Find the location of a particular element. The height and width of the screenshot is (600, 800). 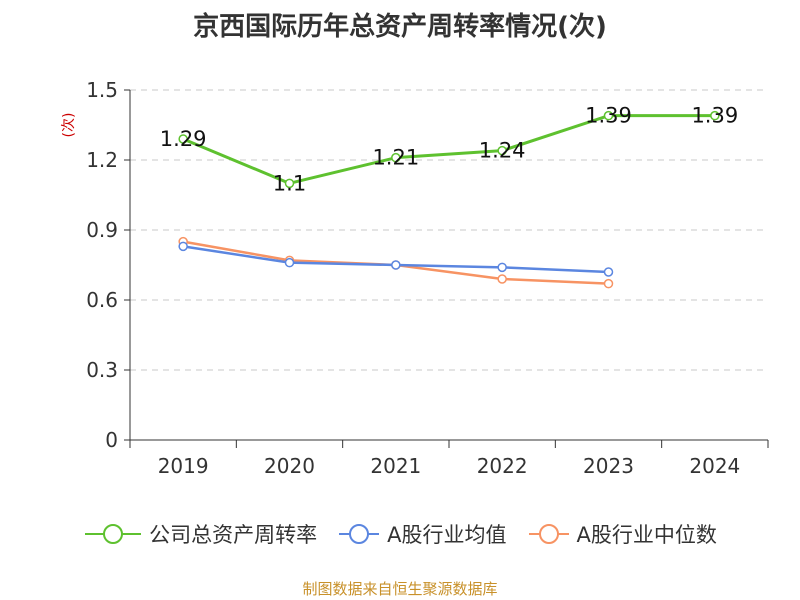

y-axis-label: (次) is located at coordinates (69, 125).